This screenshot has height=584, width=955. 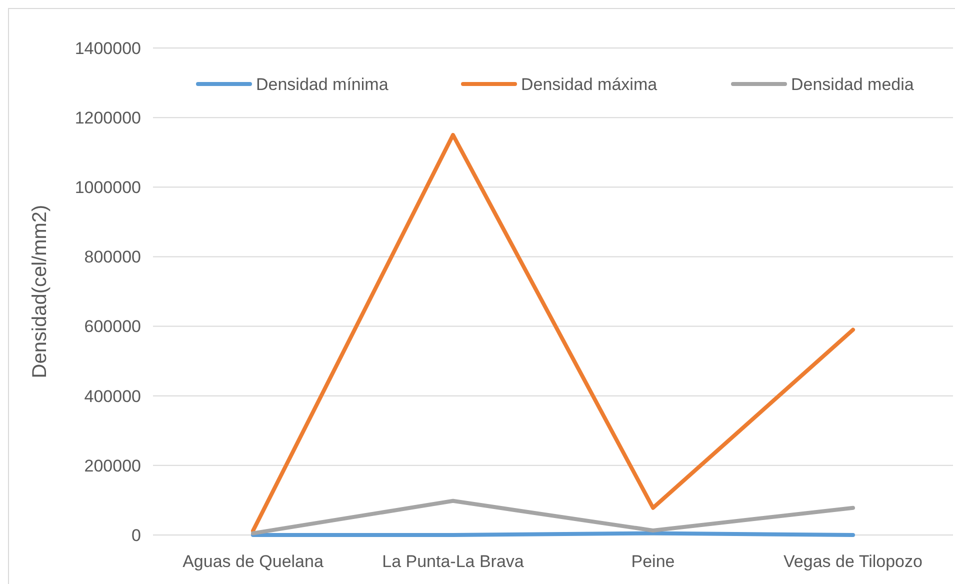 What do you see at coordinates (112, 396) in the screenshot?
I see `y-tick-label: 400000` at bounding box center [112, 396].